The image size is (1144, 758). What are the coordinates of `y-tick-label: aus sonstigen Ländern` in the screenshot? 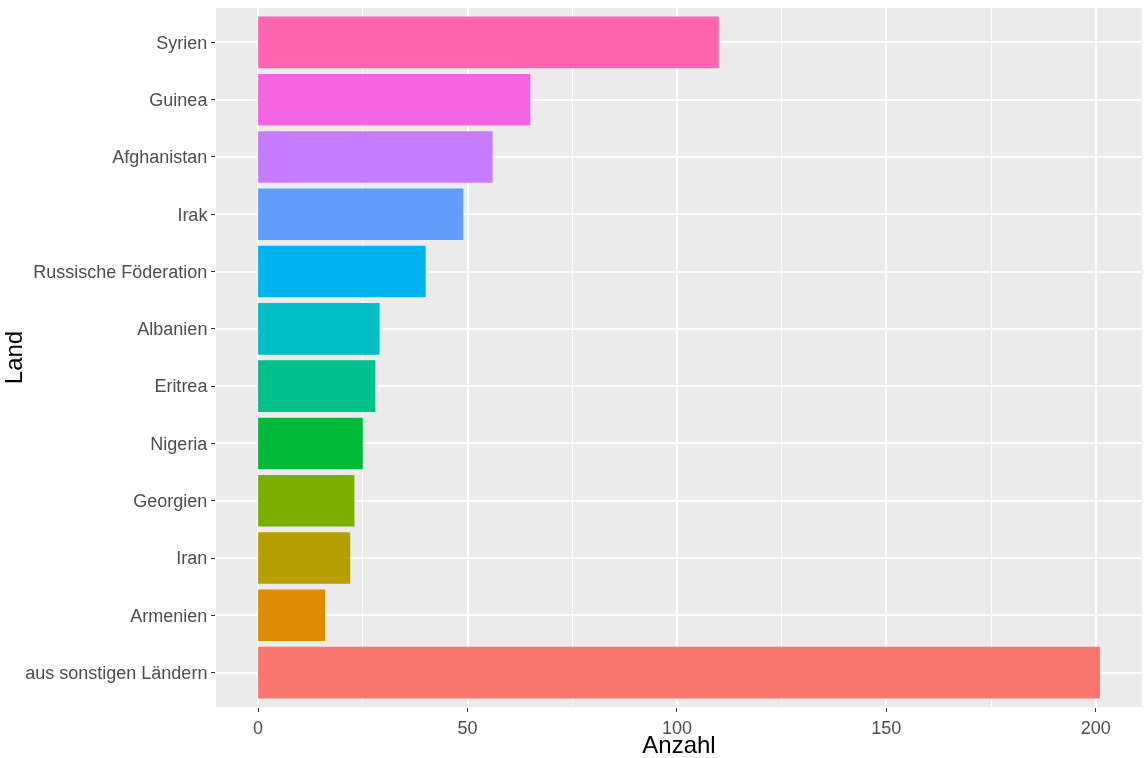 It's located at (116, 672).